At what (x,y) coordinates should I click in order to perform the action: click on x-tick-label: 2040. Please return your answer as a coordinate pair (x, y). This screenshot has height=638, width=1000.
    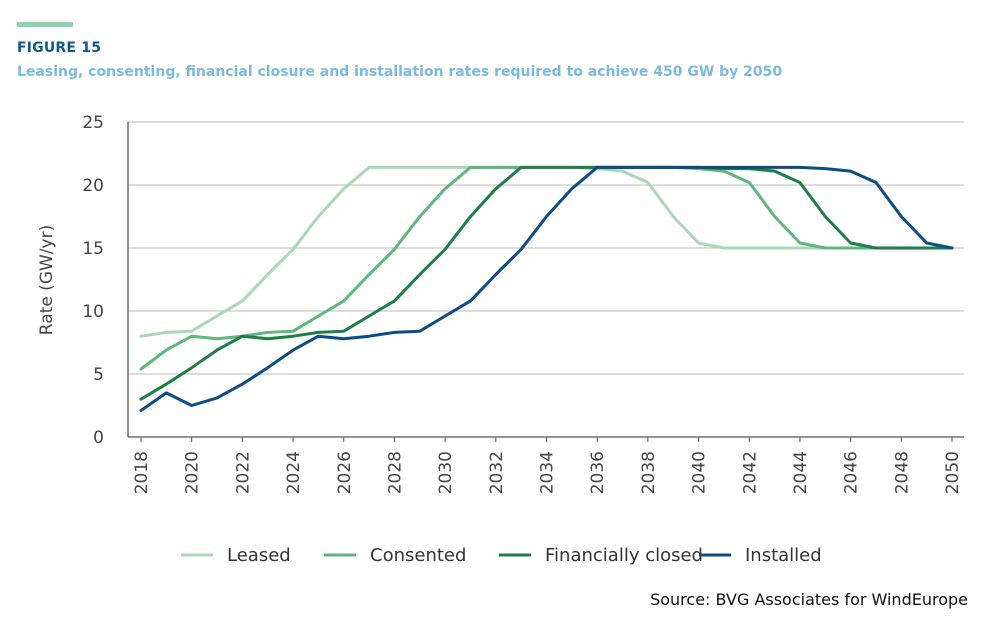
    Looking at the image, I should click on (700, 472).